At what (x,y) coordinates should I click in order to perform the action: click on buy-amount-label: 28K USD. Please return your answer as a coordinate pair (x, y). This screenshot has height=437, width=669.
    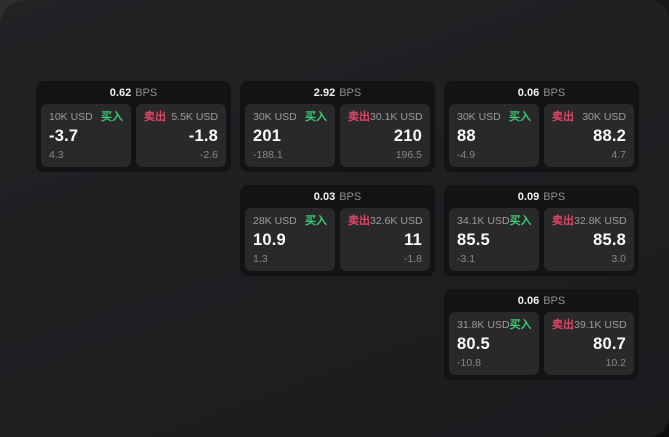
    Looking at the image, I should click on (275, 221).